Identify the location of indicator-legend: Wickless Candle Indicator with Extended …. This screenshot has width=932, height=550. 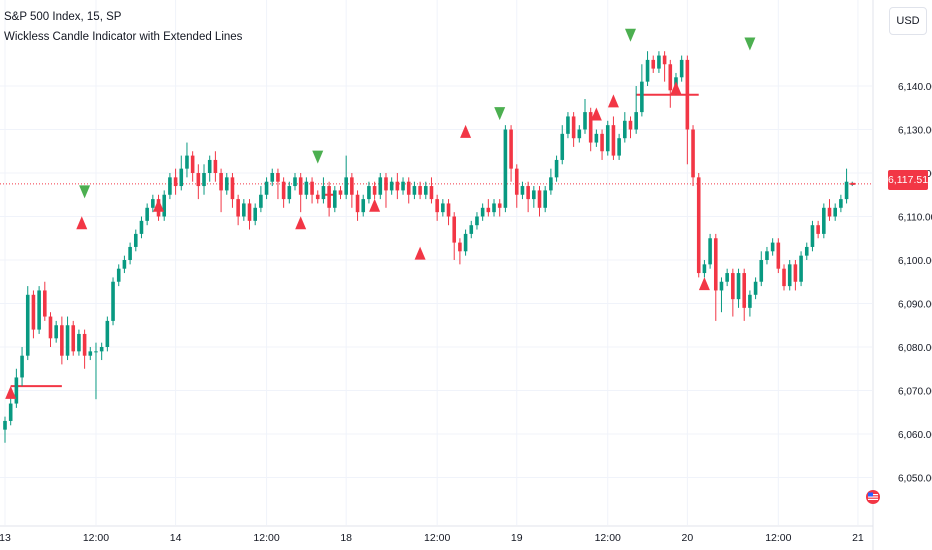
(123, 37).